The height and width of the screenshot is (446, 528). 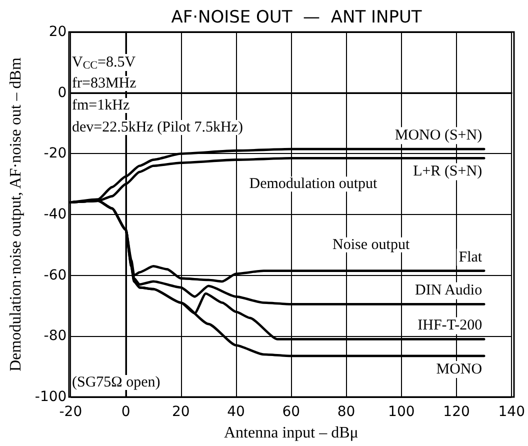 I want to click on series-label: L+R (S+N), so click(x=447, y=172).